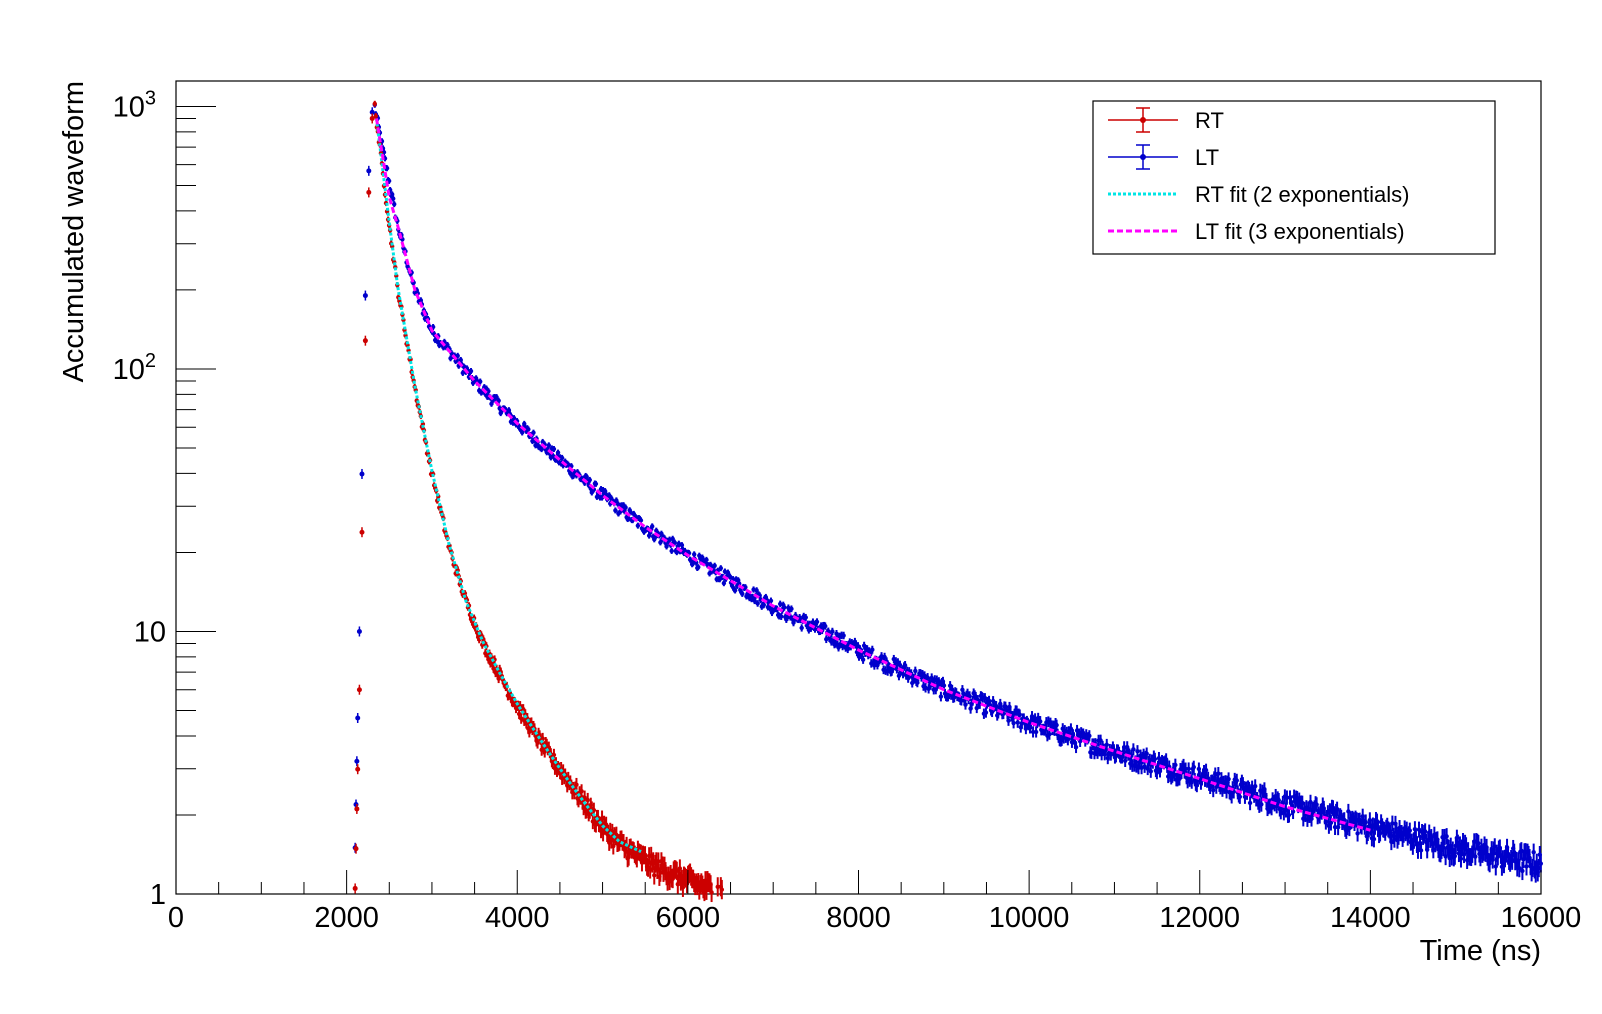 The width and height of the screenshot is (1602, 1014). What do you see at coordinates (176, 918) in the screenshot?
I see `x-tick-label: 0` at bounding box center [176, 918].